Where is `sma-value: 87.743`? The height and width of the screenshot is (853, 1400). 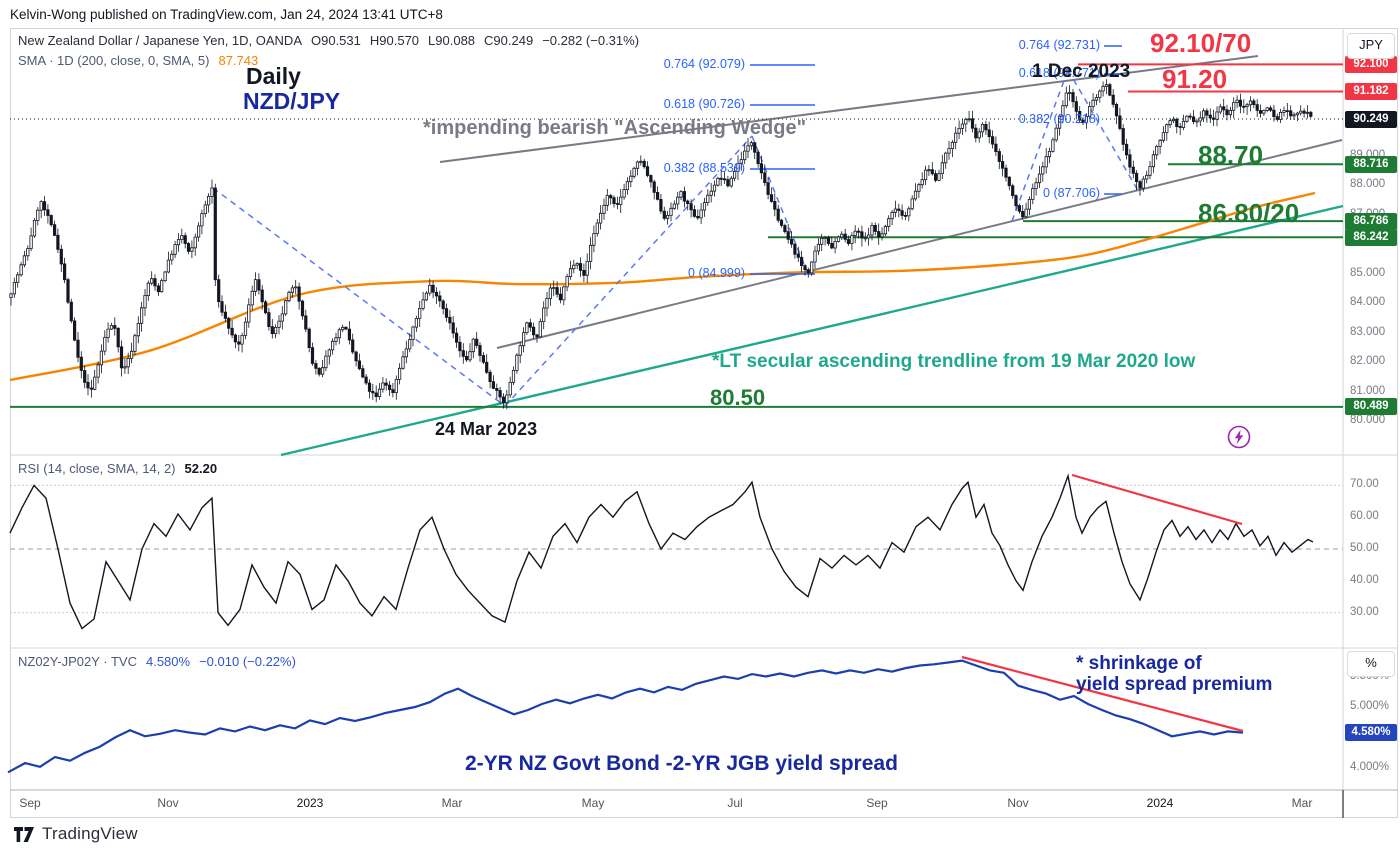 sma-value: 87.743 is located at coordinates (238, 60).